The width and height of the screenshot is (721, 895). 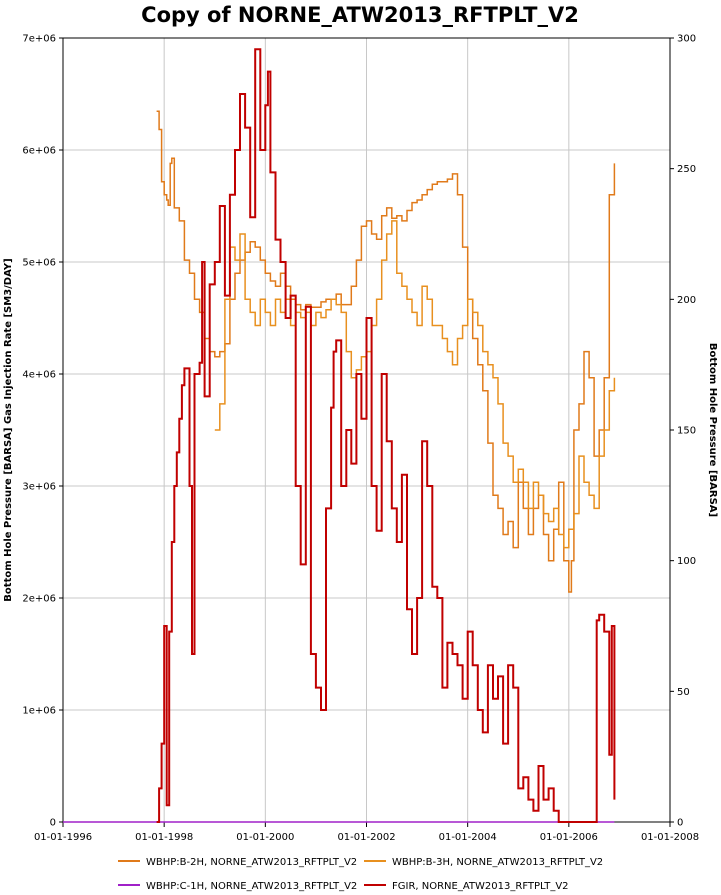 I want to click on y-left-tick-label: 3e+06, so click(x=39, y=487).